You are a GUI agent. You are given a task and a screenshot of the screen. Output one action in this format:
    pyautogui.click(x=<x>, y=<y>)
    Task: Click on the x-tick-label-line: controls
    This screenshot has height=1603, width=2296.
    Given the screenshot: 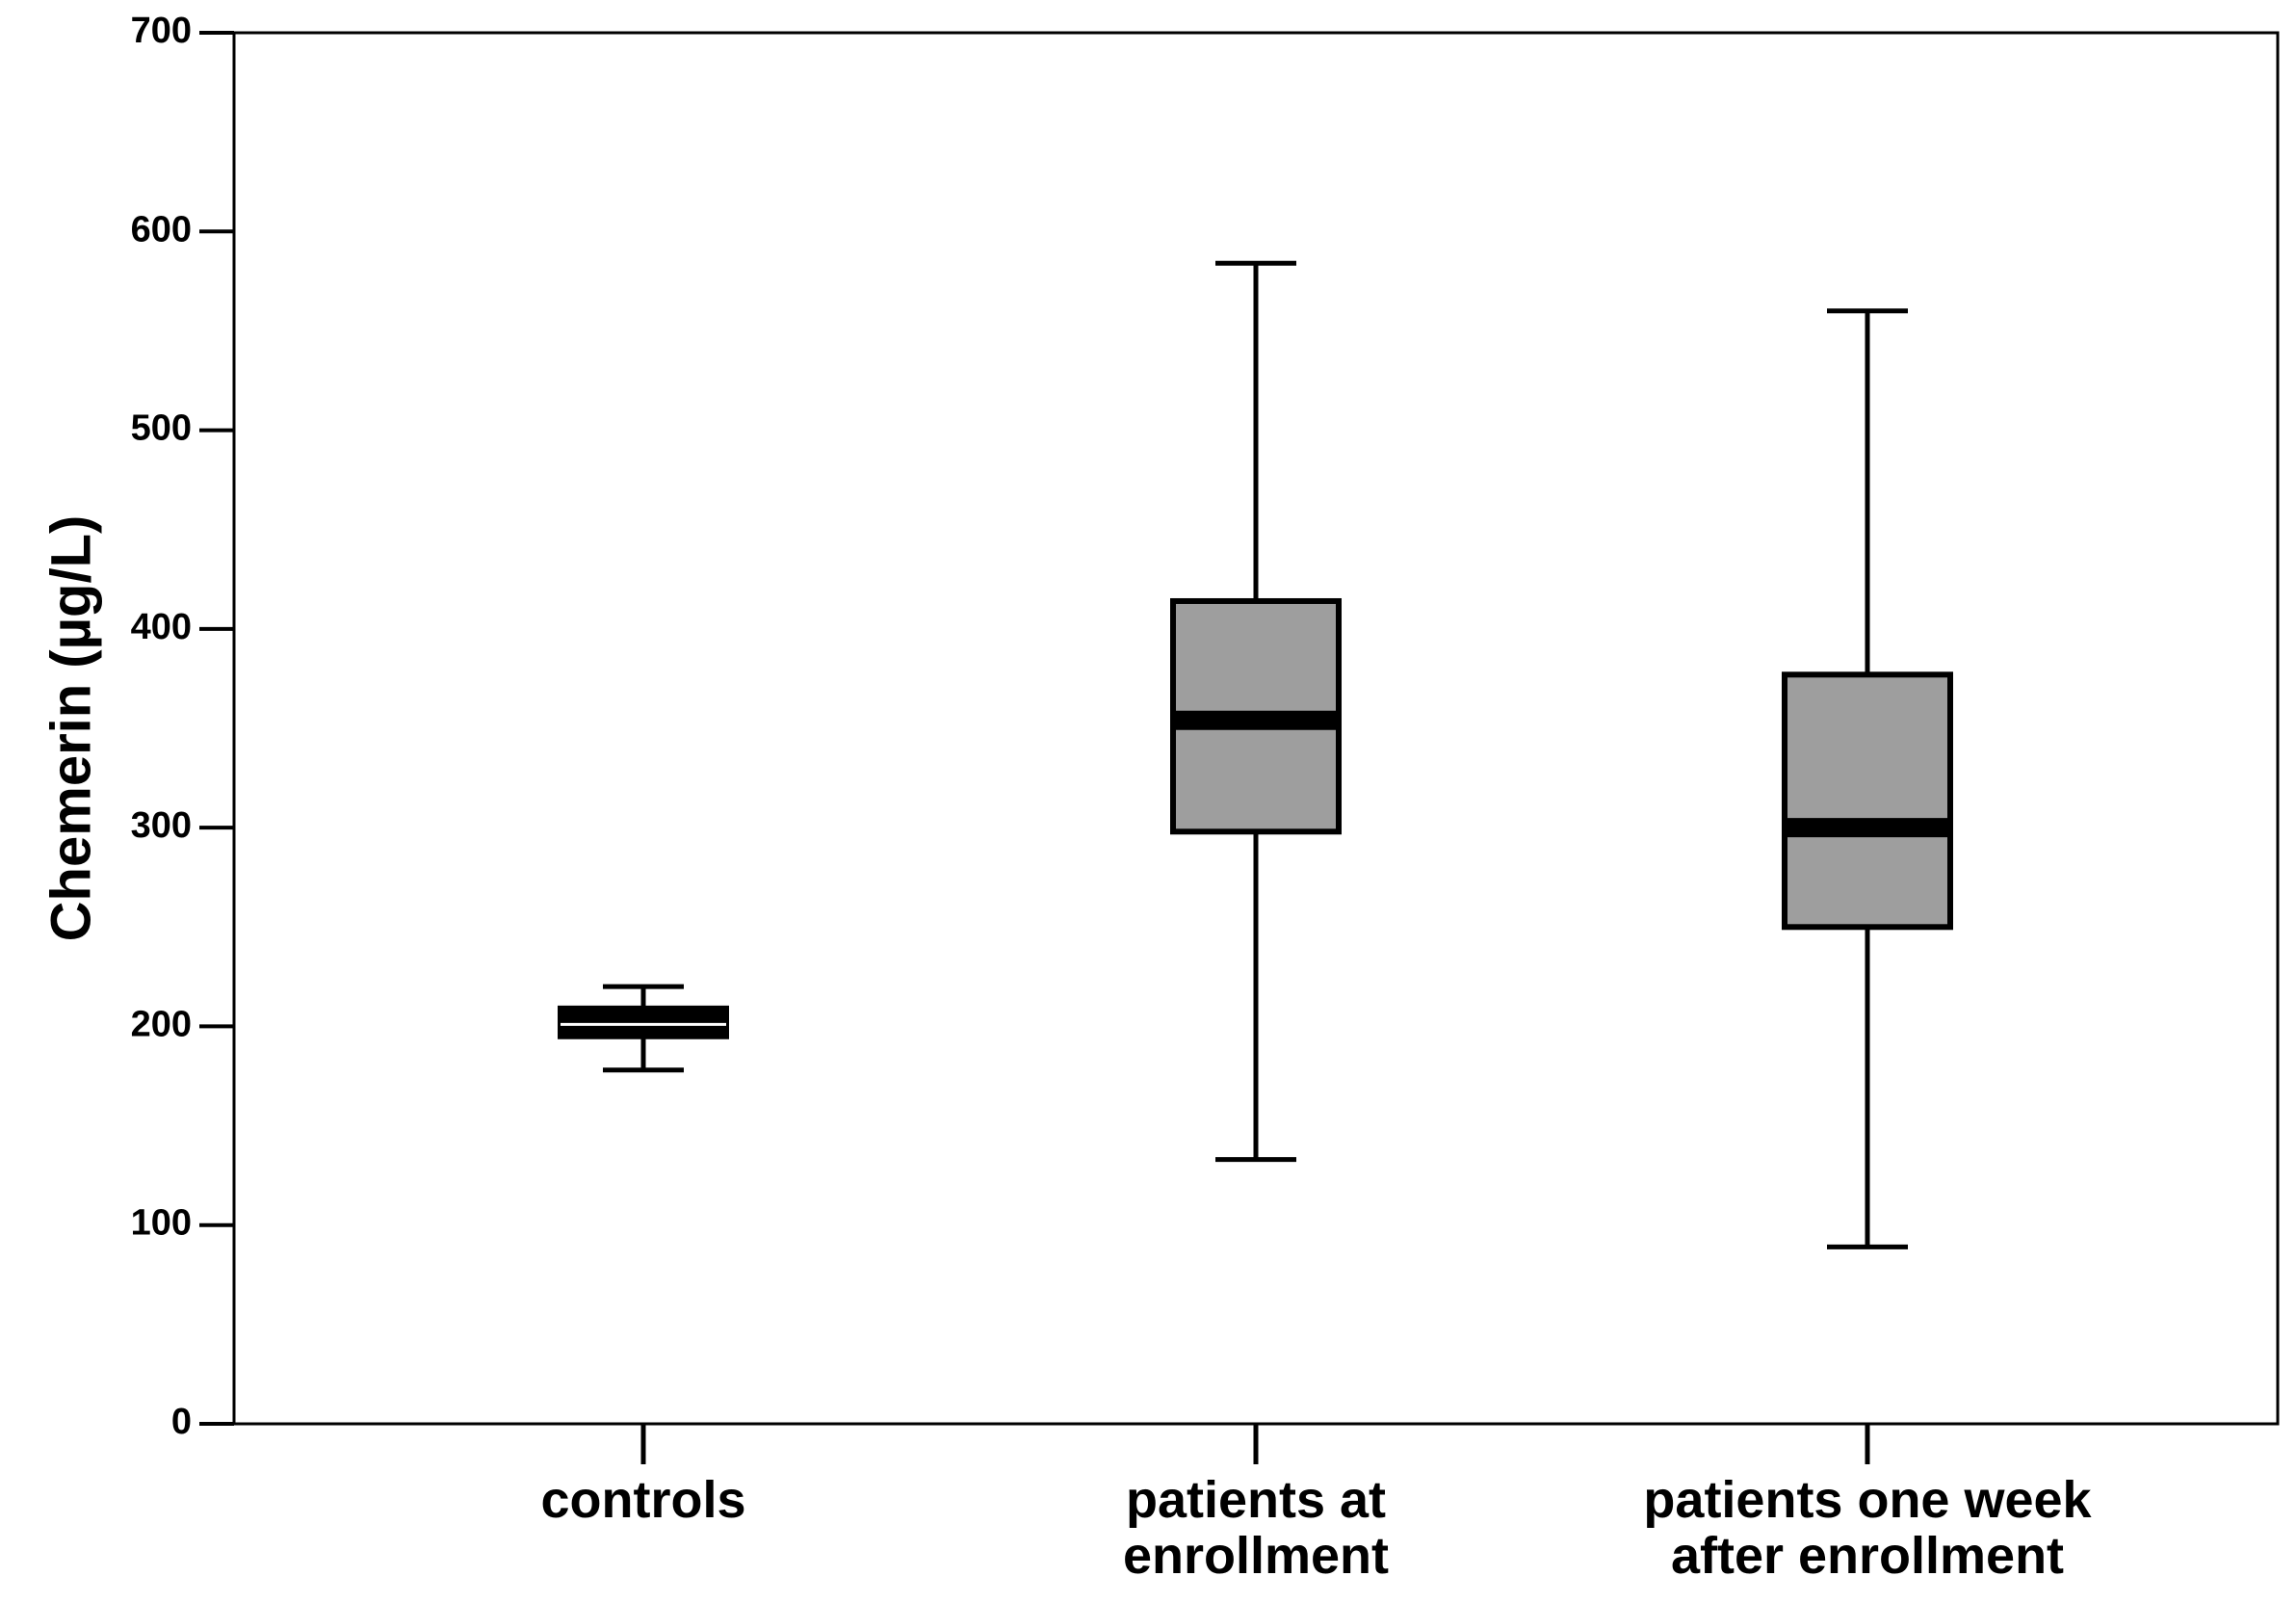 What is the action you would take?
    pyautogui.click(x=642, y=1500)
    